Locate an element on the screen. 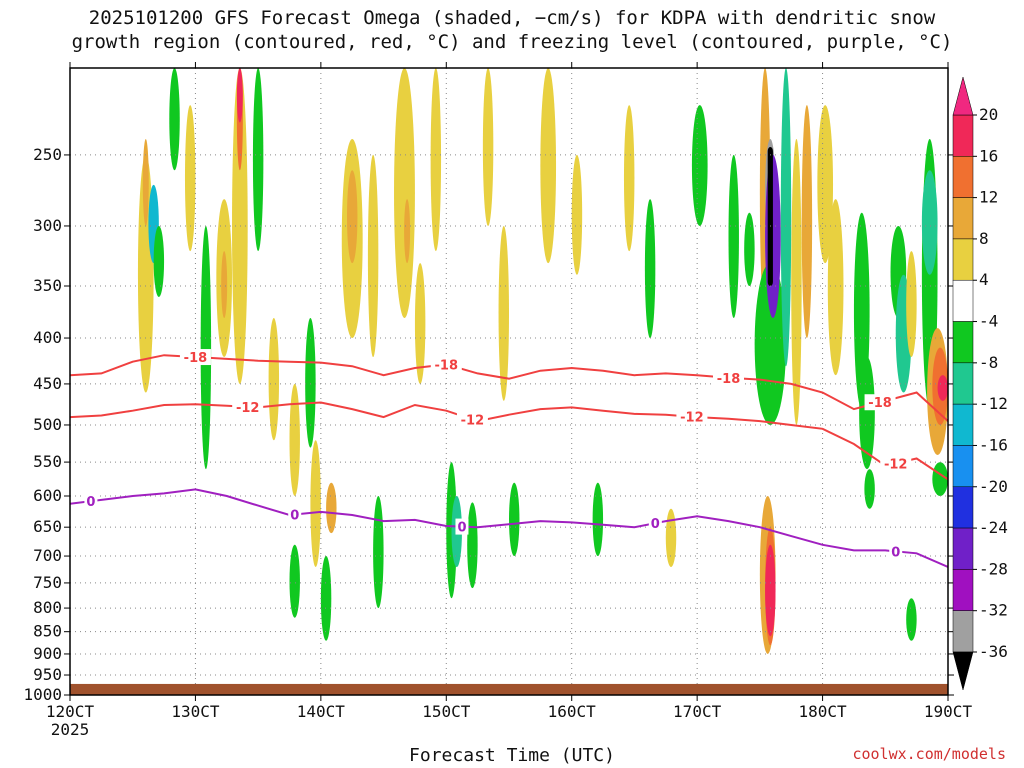  colorbar-label: -24 is located at coordinates (993, 527).